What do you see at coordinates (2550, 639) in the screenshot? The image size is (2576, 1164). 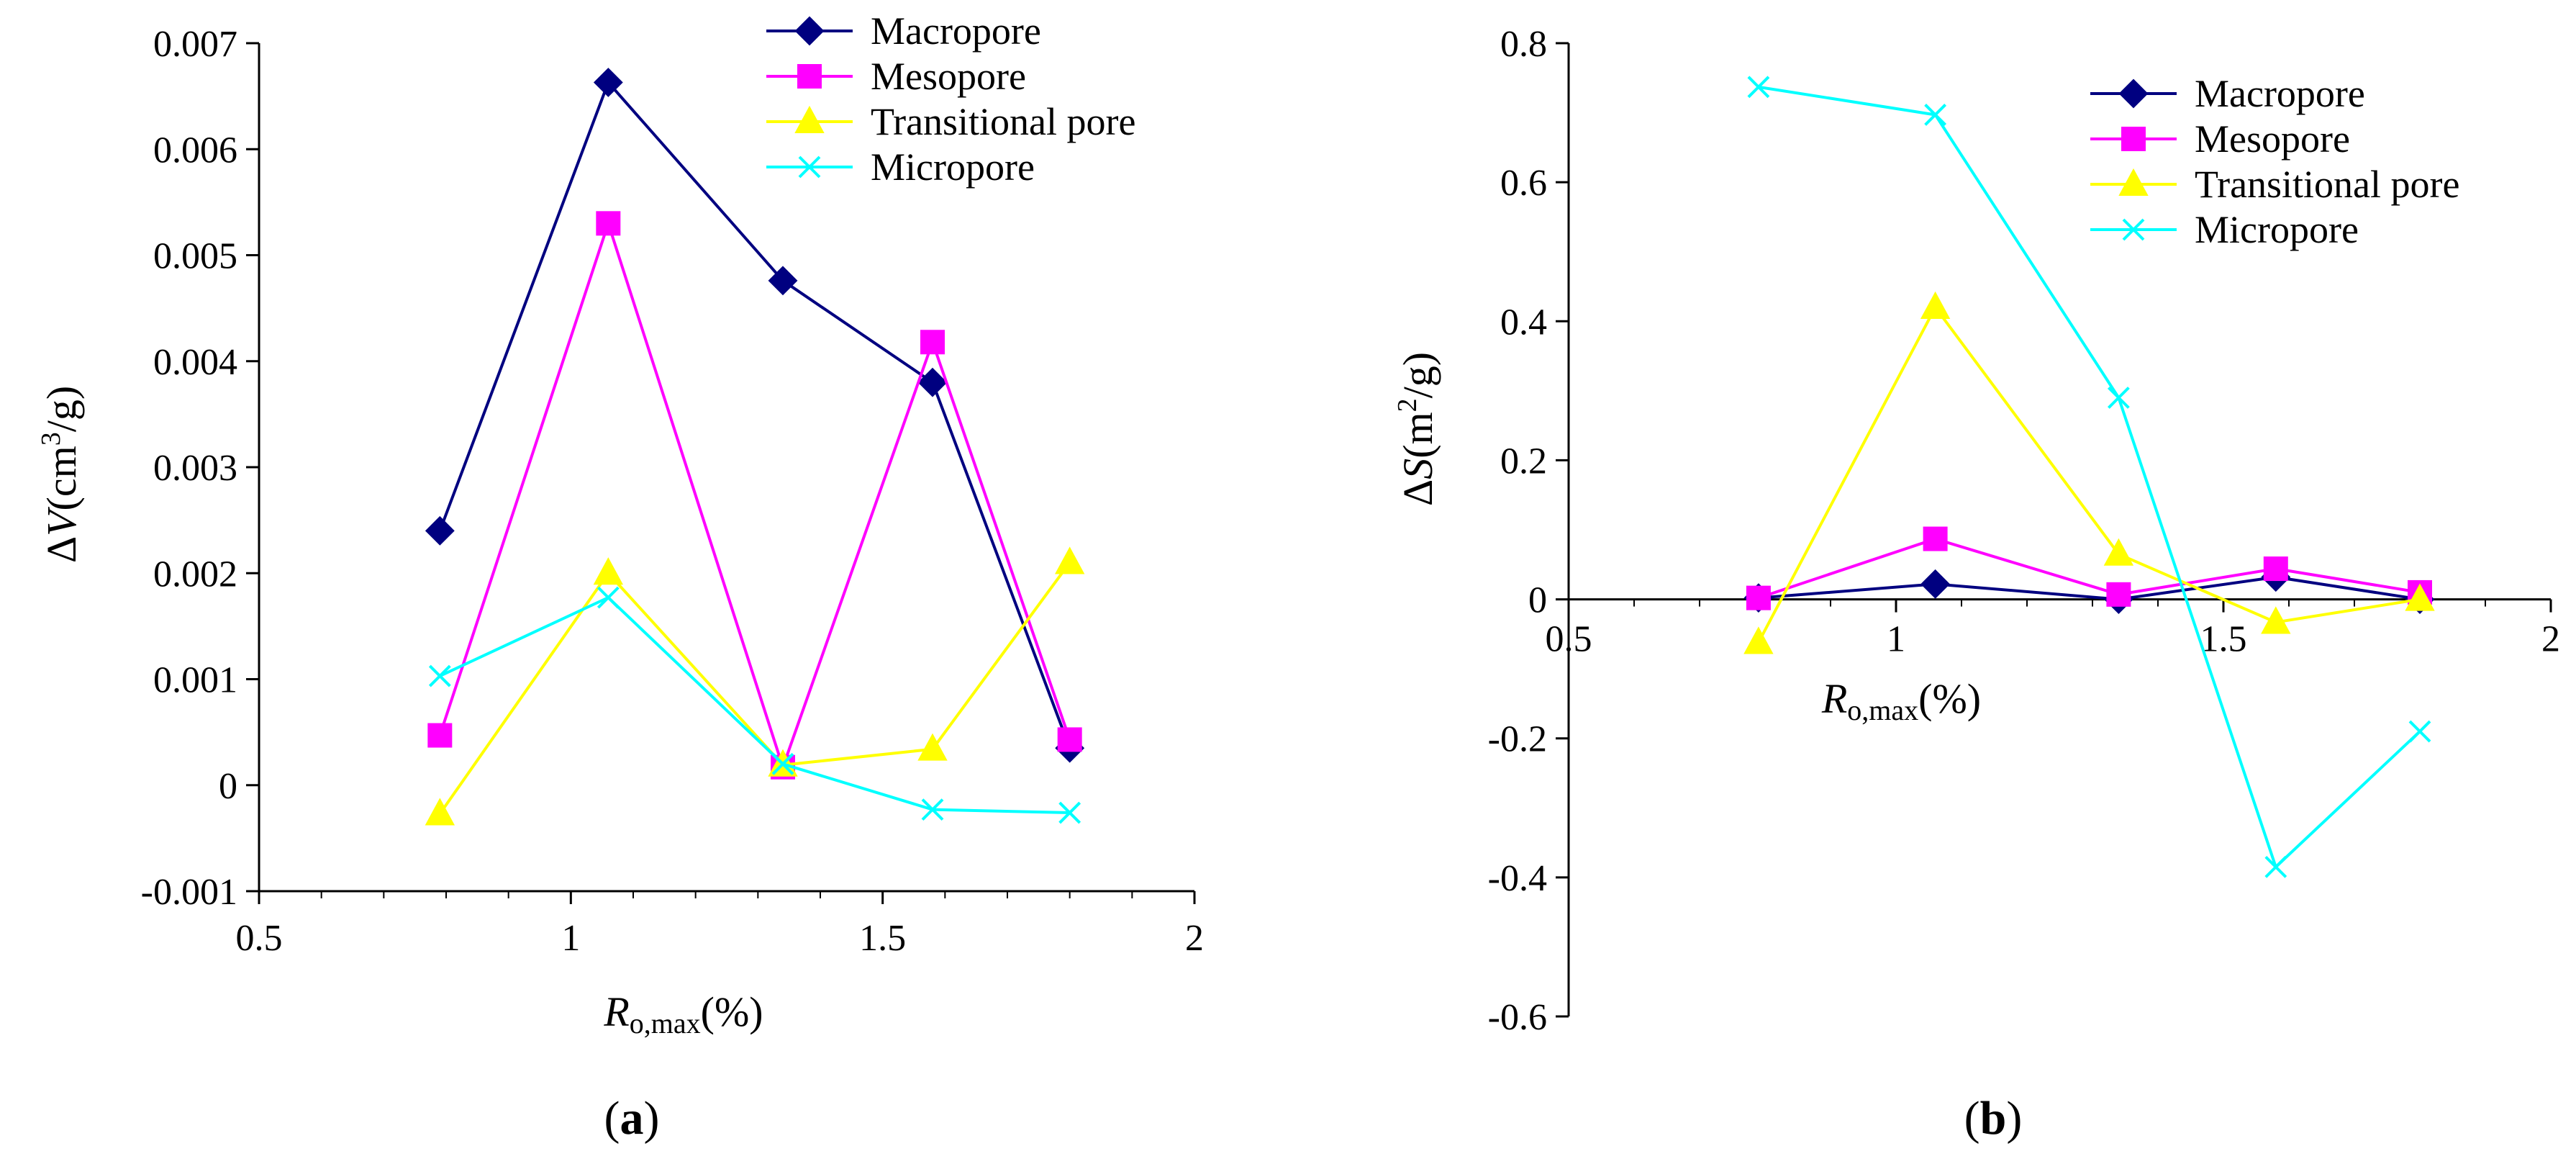 I see `x-tick-label: 2` at bounding box center [2550, 639].